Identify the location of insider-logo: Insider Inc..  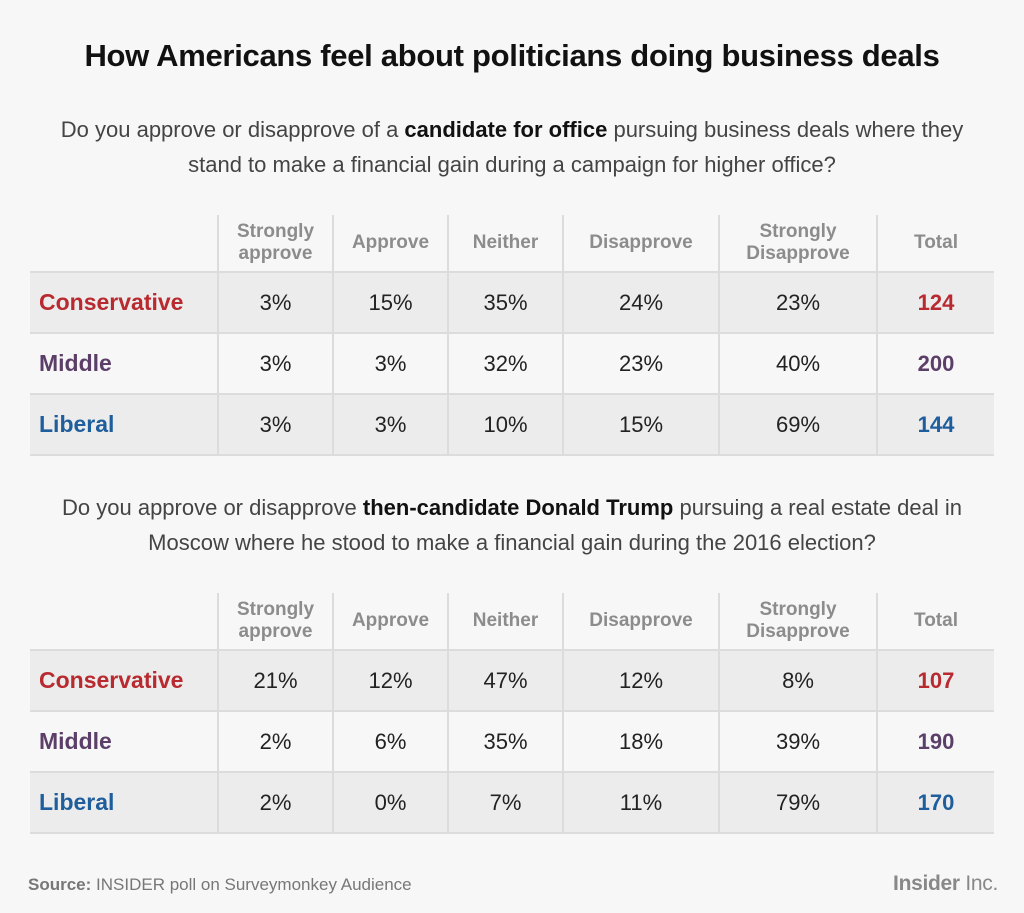
(945, 884).